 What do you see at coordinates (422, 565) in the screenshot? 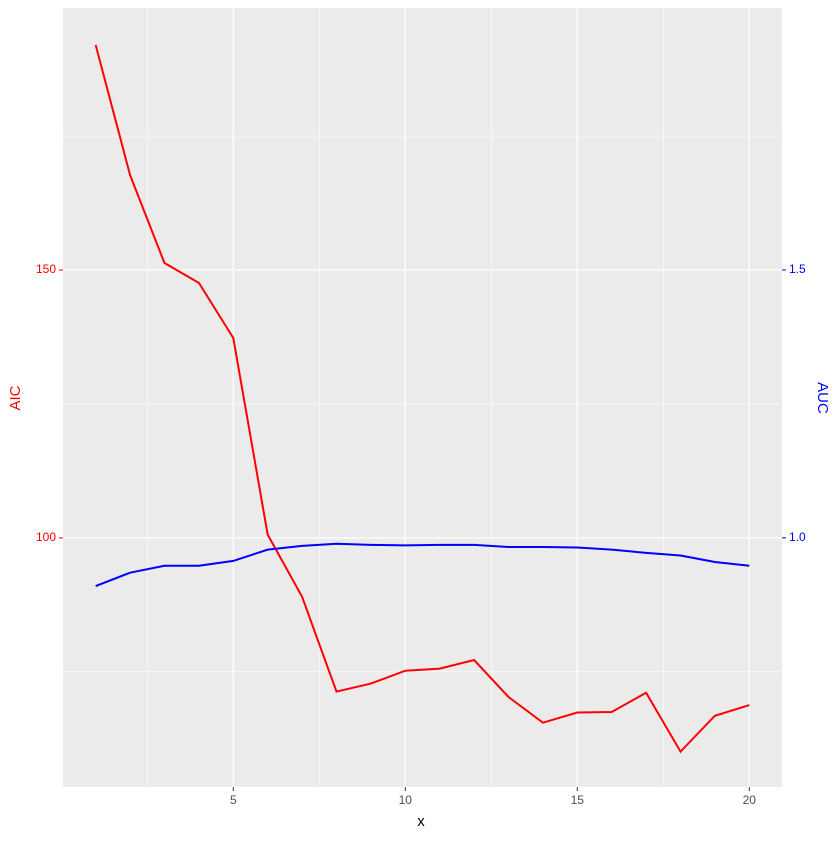
I see `line-series` at bounding box center [422, 565].